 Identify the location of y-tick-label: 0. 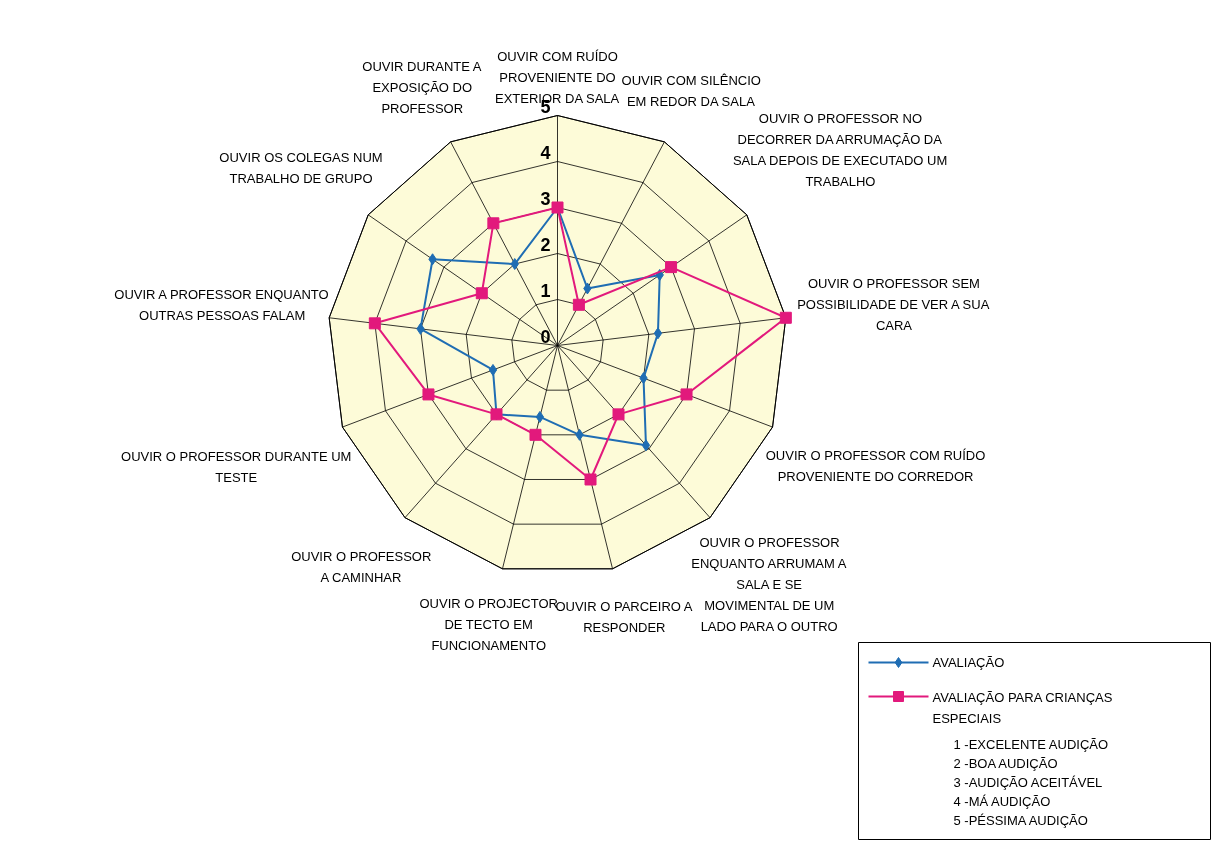
(545, 336).